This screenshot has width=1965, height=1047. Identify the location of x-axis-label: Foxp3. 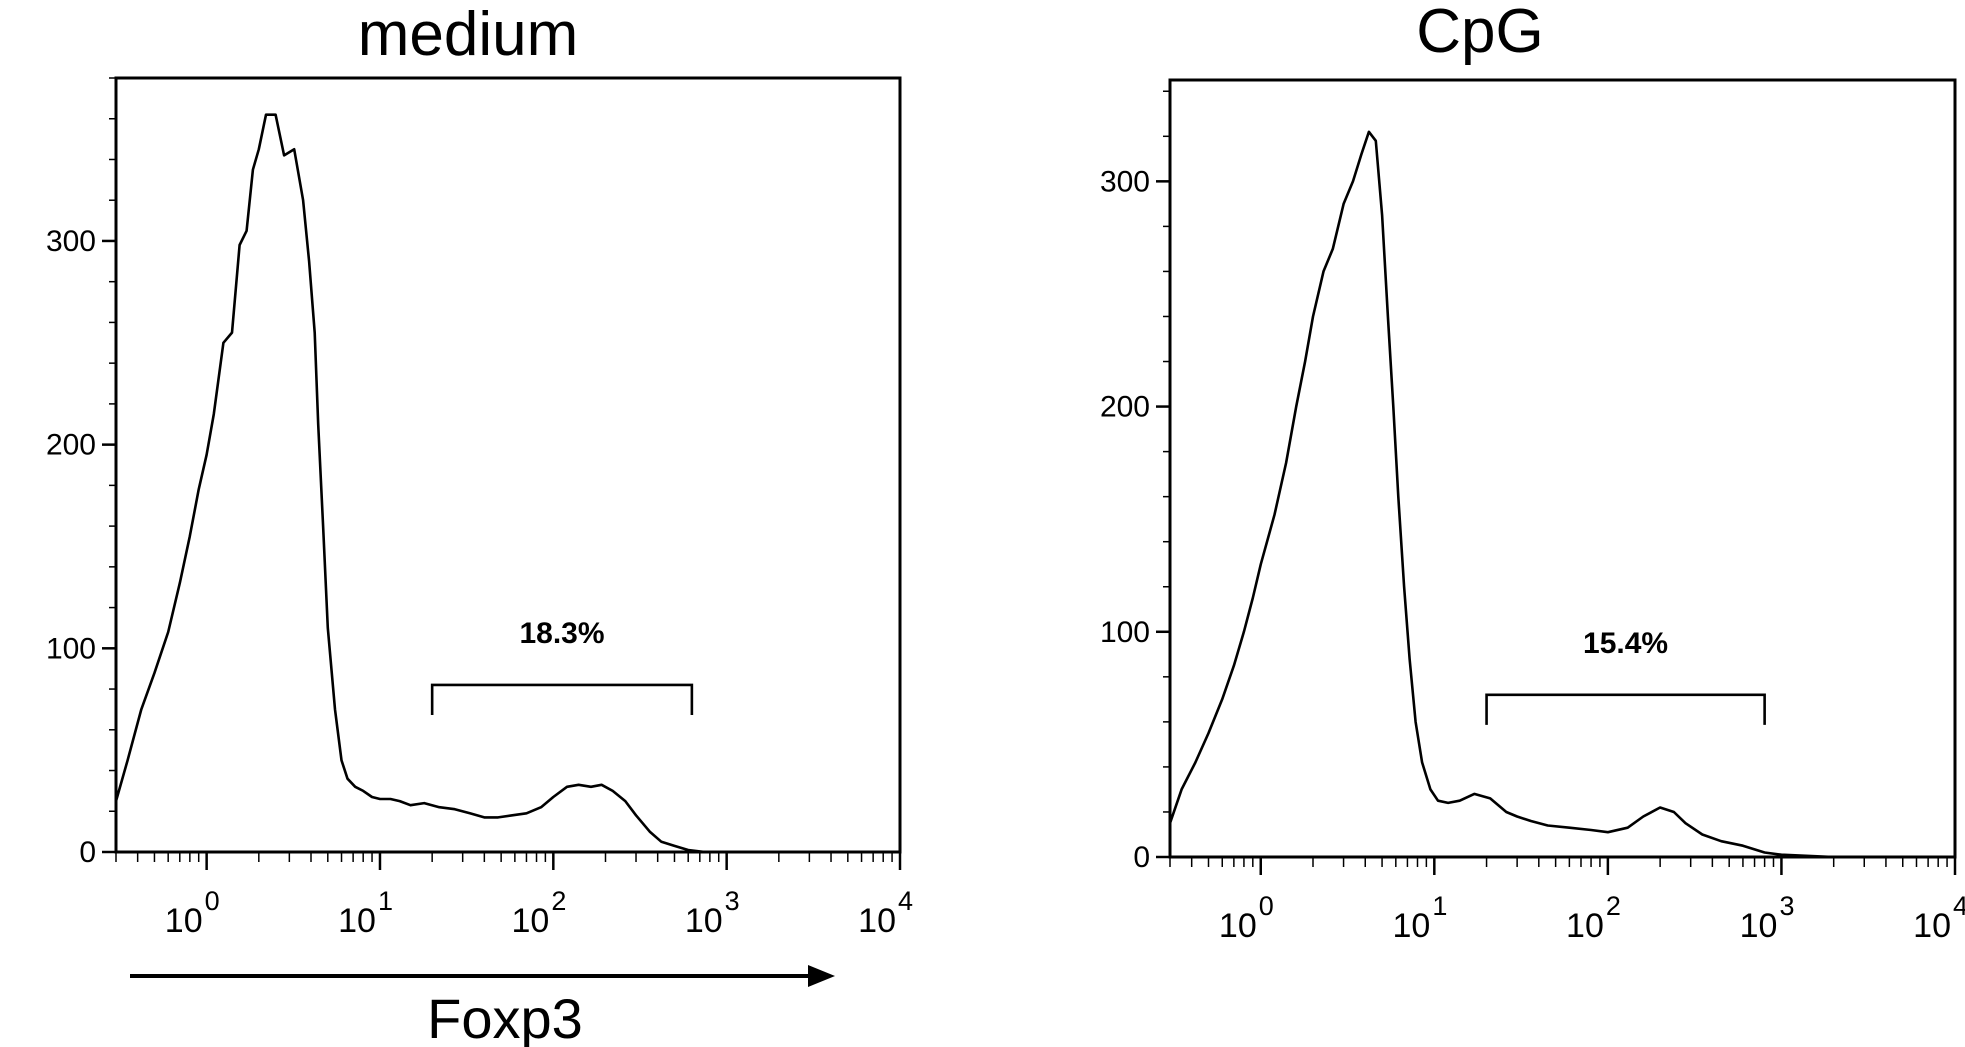
(505, 1017).